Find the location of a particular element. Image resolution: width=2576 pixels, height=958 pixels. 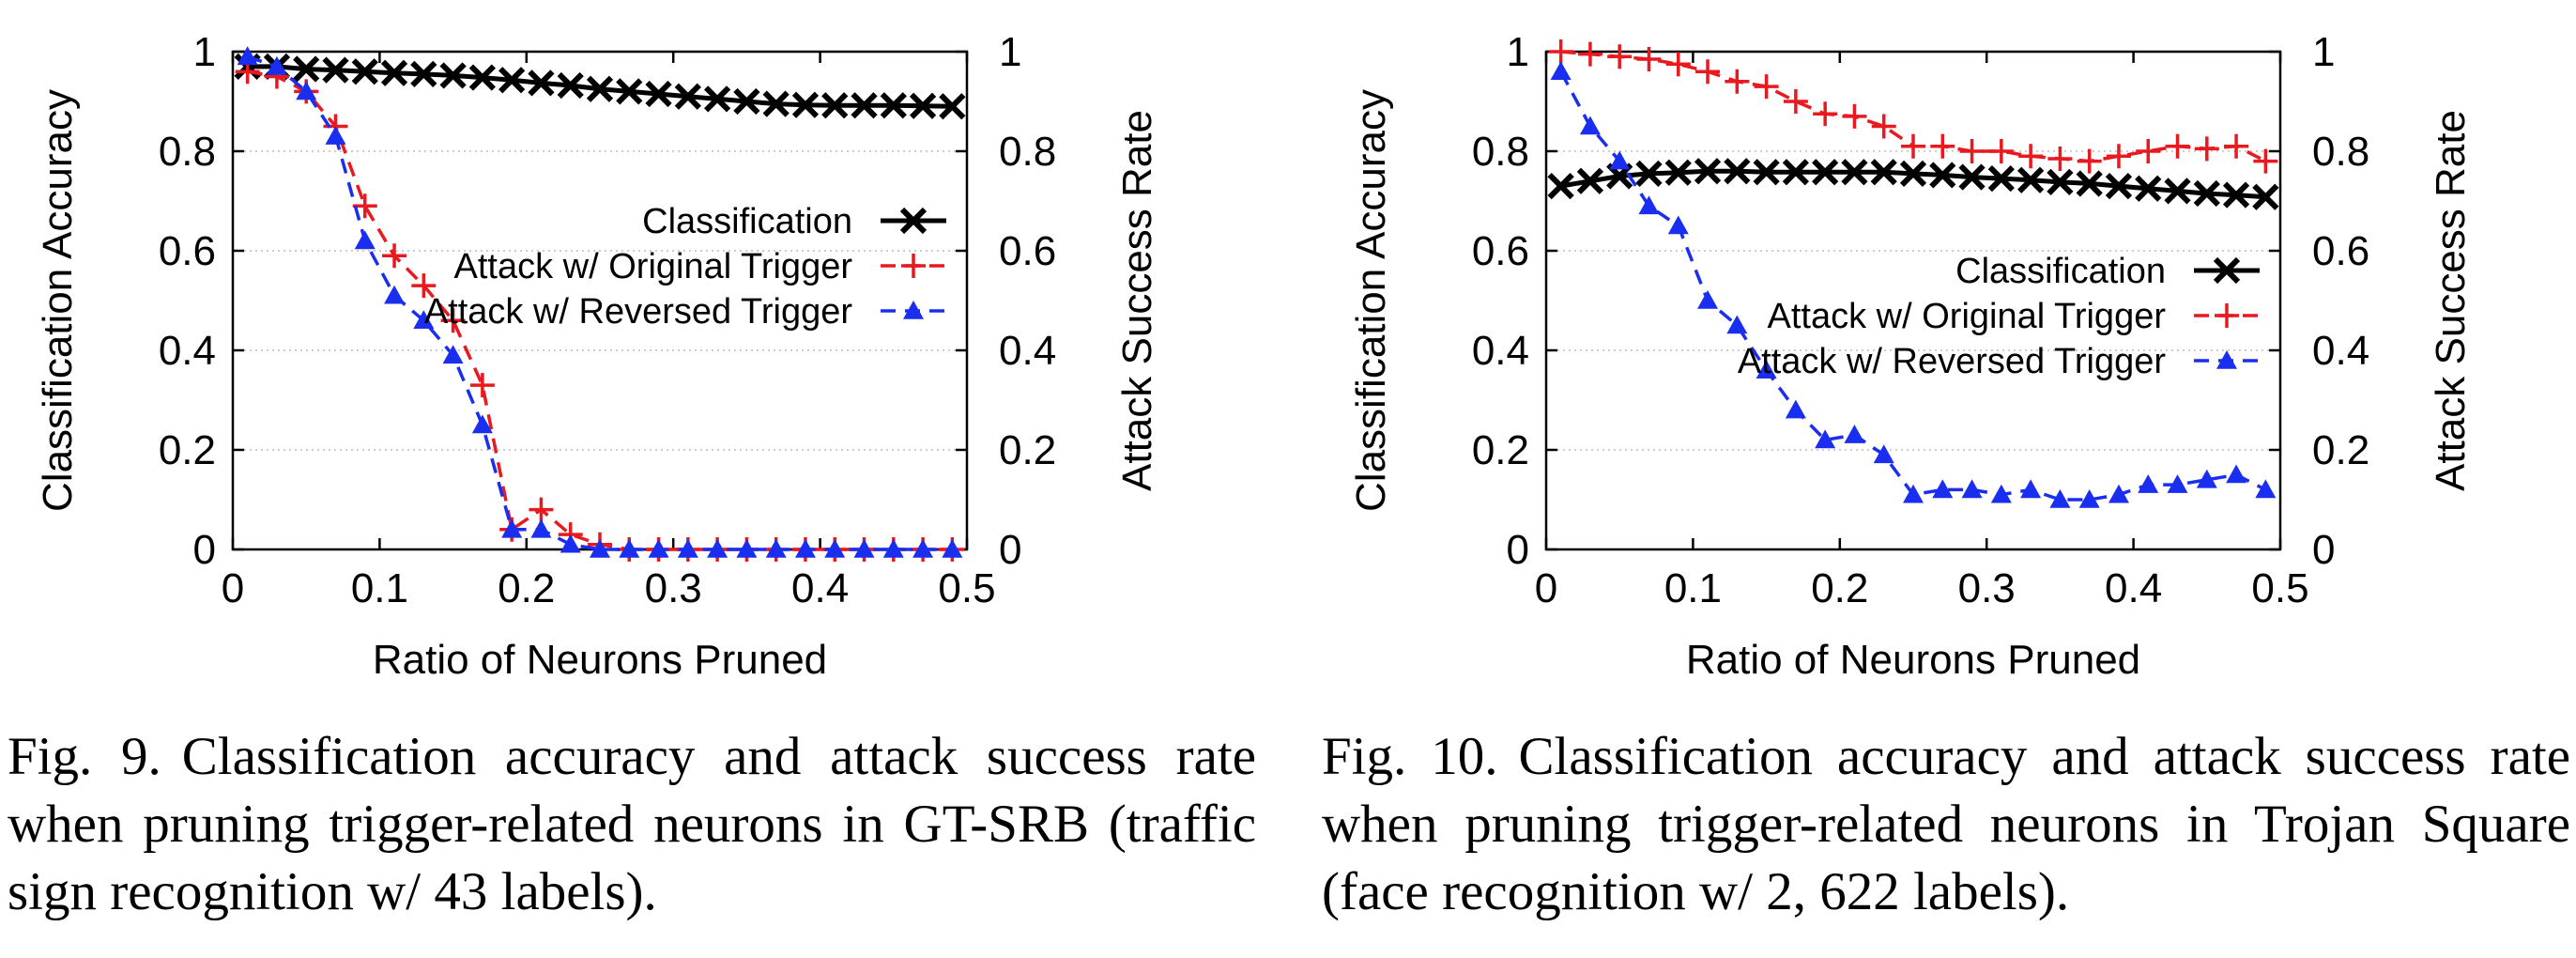

y2-tick-label: 1 is located at coordinates (1010, 52).